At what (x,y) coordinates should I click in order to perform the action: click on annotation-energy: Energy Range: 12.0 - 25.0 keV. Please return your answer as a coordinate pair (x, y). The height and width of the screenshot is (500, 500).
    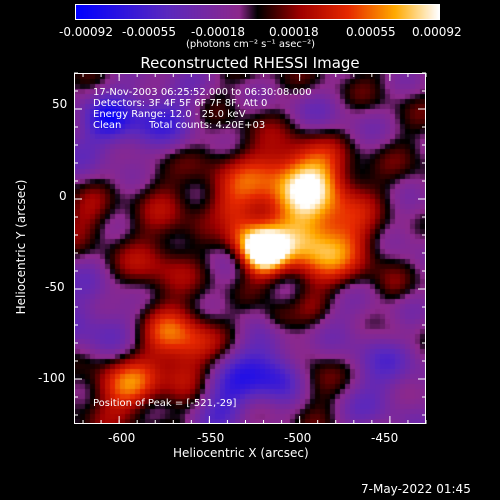
    Looking at the image, I should click on (169, 114).